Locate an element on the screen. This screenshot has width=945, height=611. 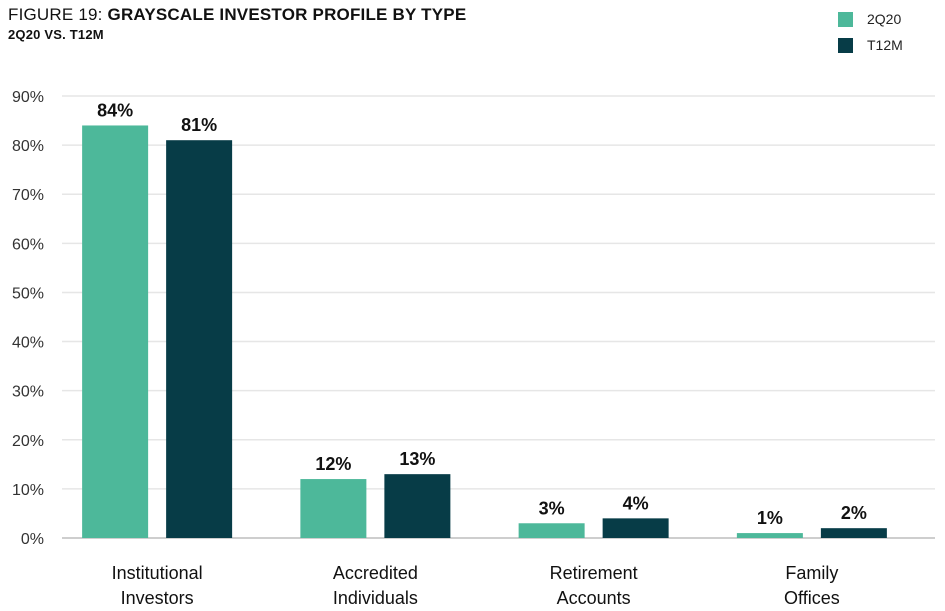
data-label: 13% is located at coordinates (417, 459).